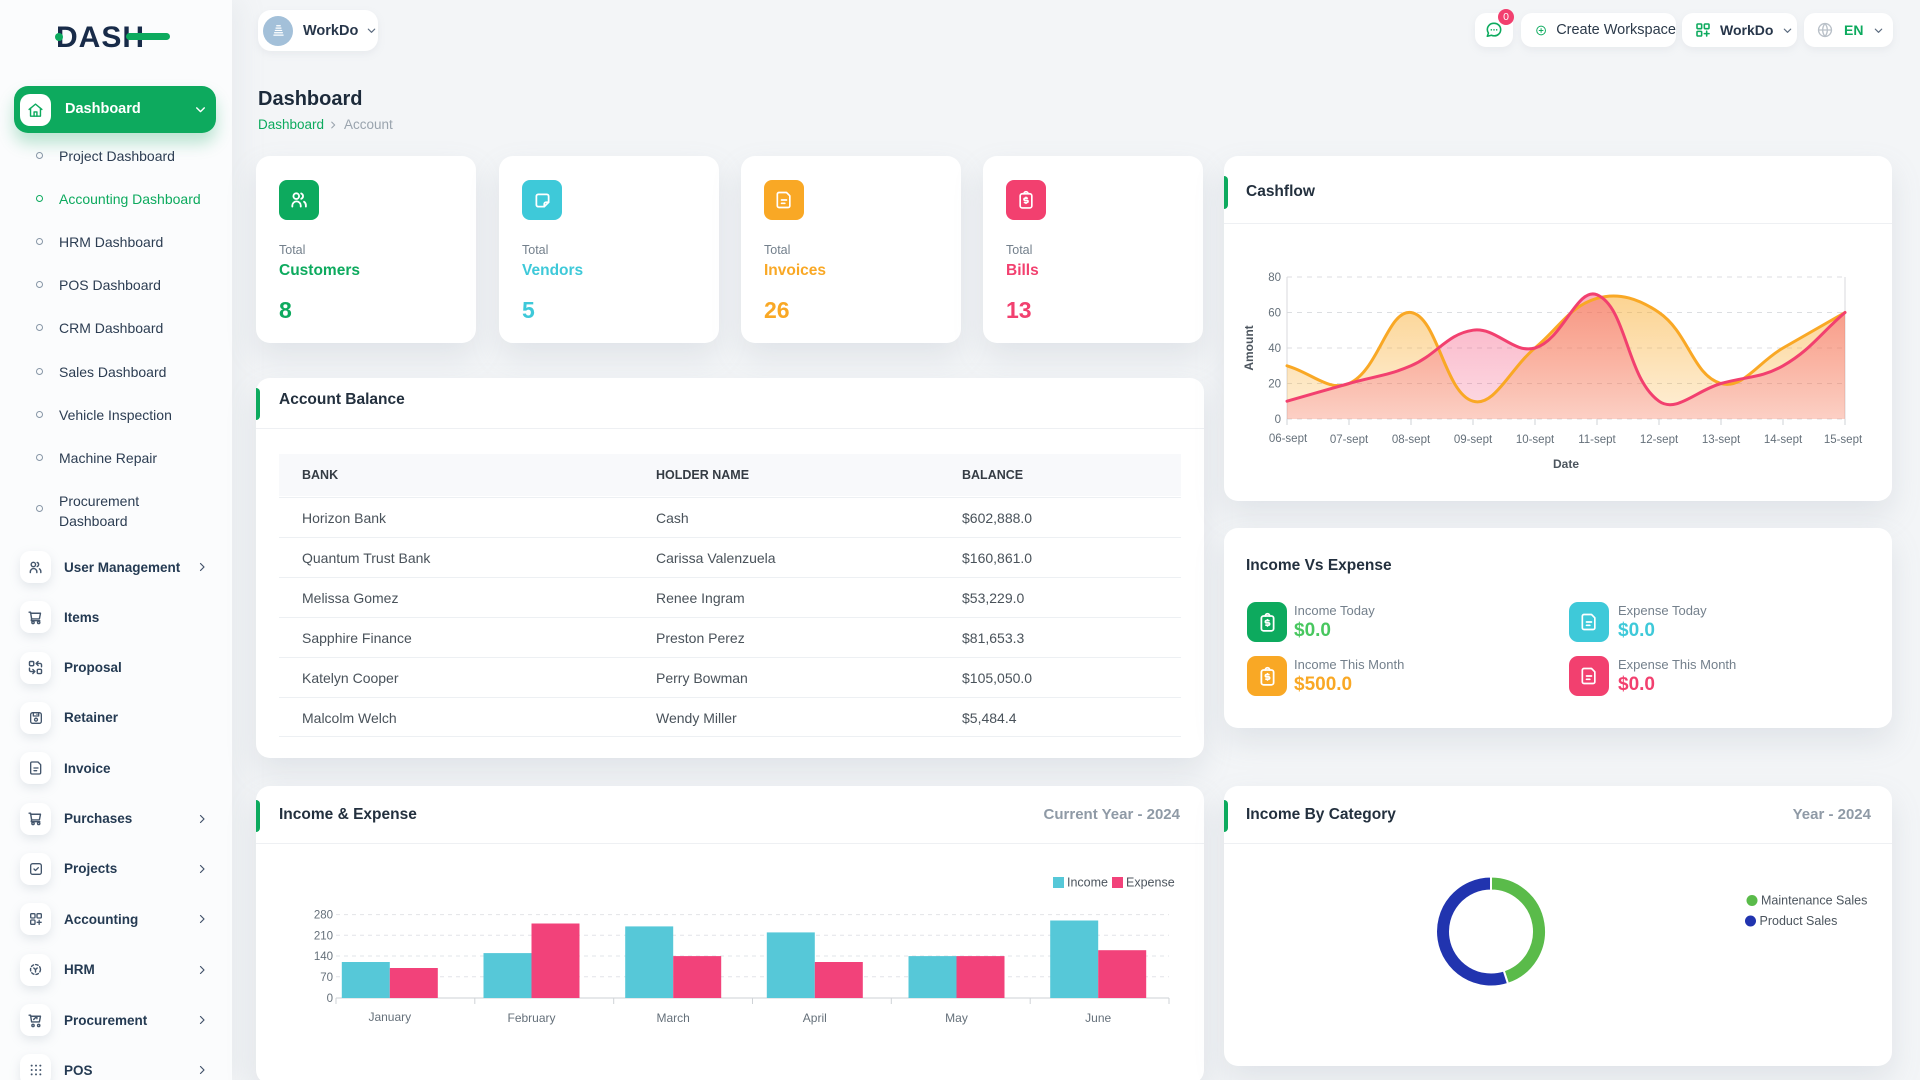 The width and height of the screenshot is (1920, 1080). What do you see at coordinates (1274, 278) in the screenshot?
I see `svg-text: 80` at bounding box center [1274, 278].